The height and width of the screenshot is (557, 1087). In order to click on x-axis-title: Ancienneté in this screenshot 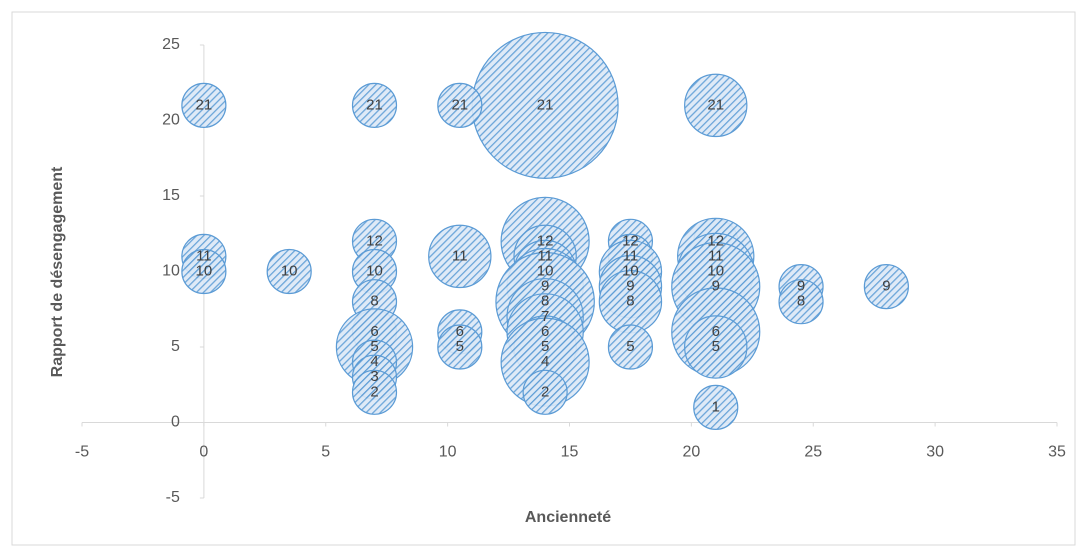, I will do `click(568, 517)`.